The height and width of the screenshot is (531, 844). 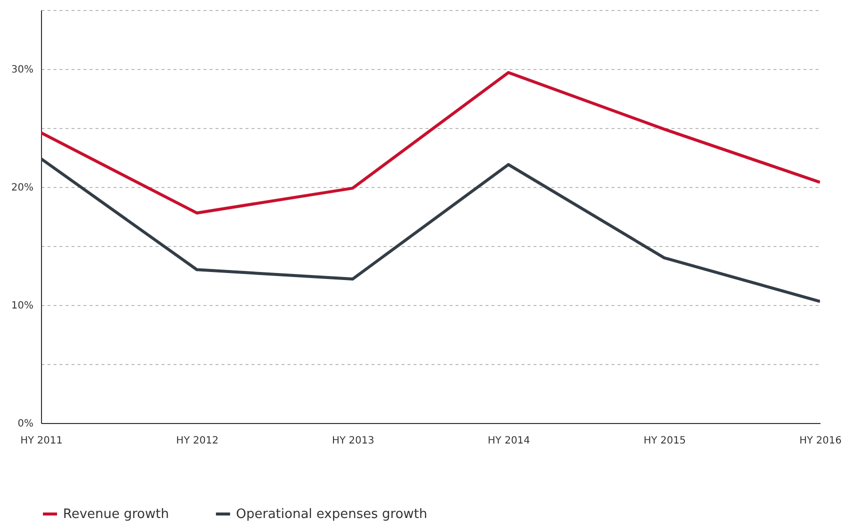 What do you see at coordinates (22, 70) in the screenshot?
I see `y-tick-label: 30%` at bounding box center [22, 70].